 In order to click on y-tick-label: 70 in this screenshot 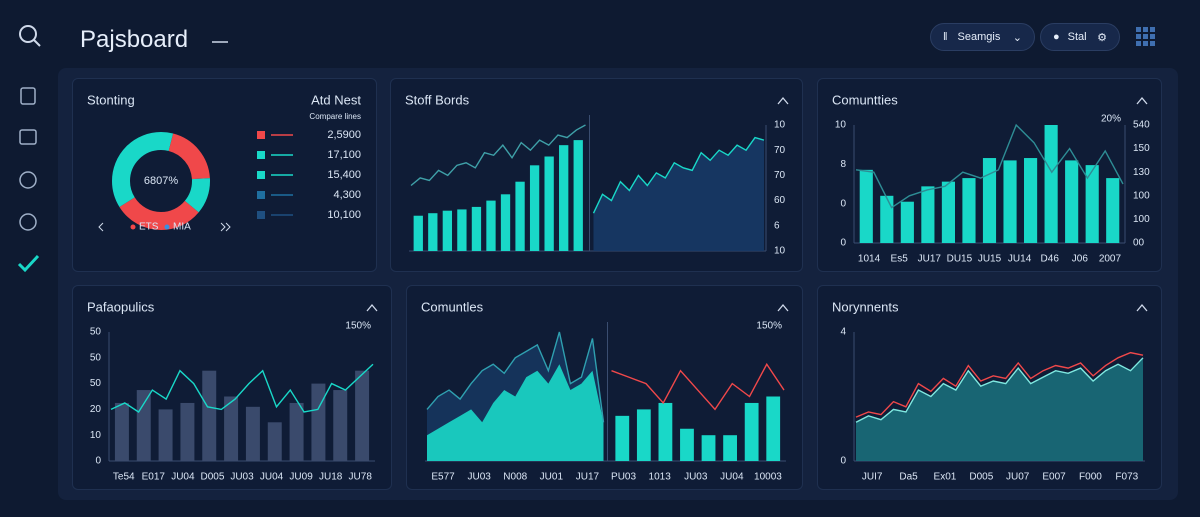, I will do `click(780, 175)`.